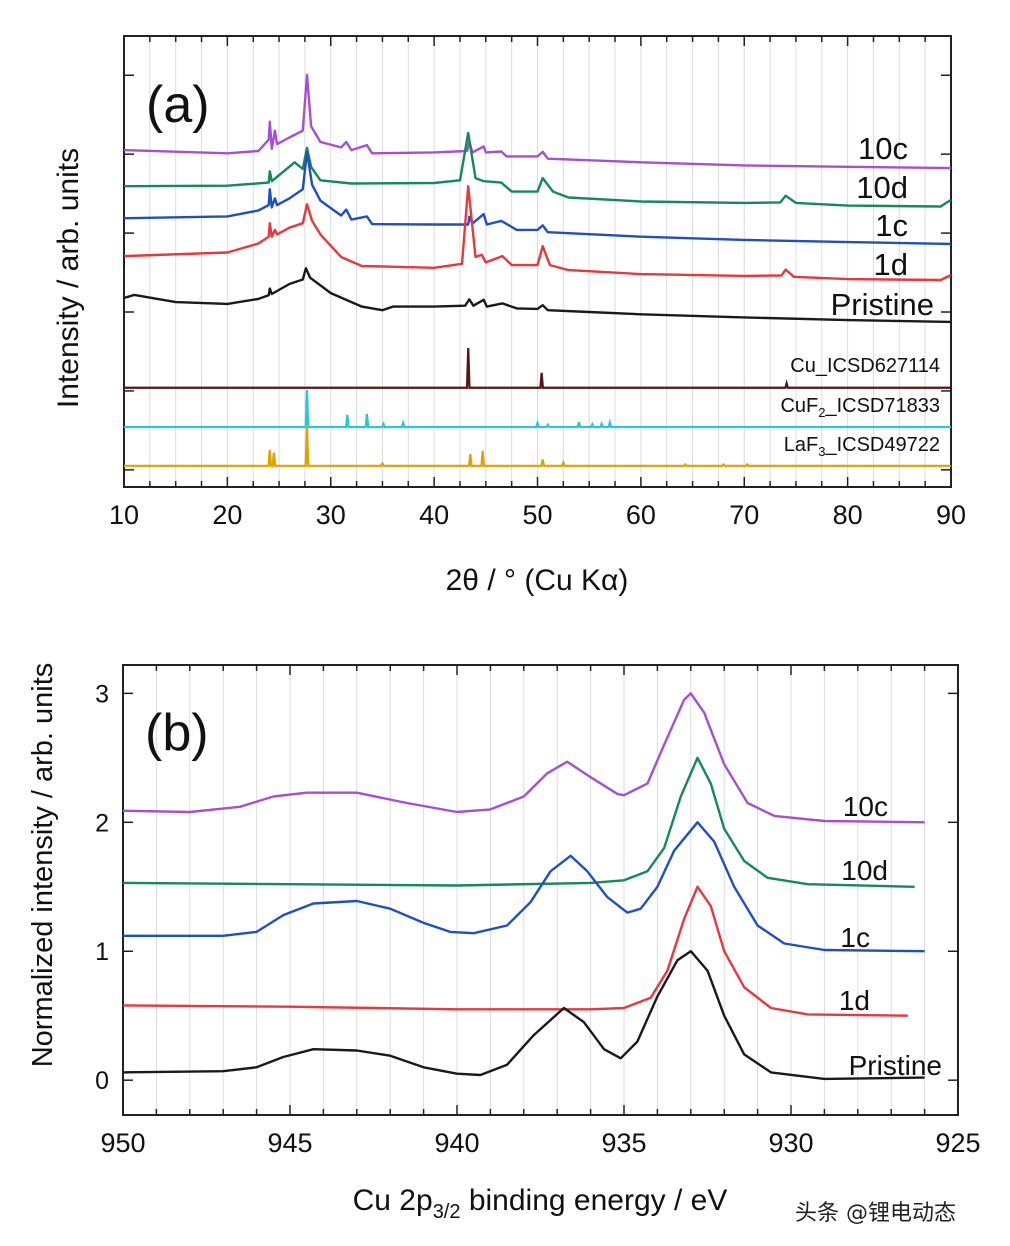 This screenshot has width=1010, height=1246. What do you see at coordinates (289, 1143) in the screenshot?
I see `x-tick-label: 945` at bounding box center [289, 1143].